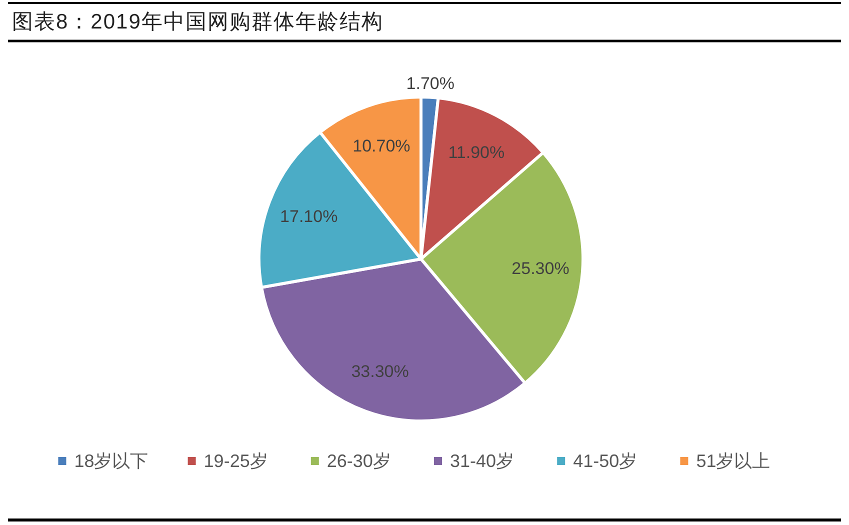 The height and width of the screenshot is (525, 849). Describe the element at coordinates (236, 461) in the screenshot. I see `legend-label: 19-25岁` at that location.